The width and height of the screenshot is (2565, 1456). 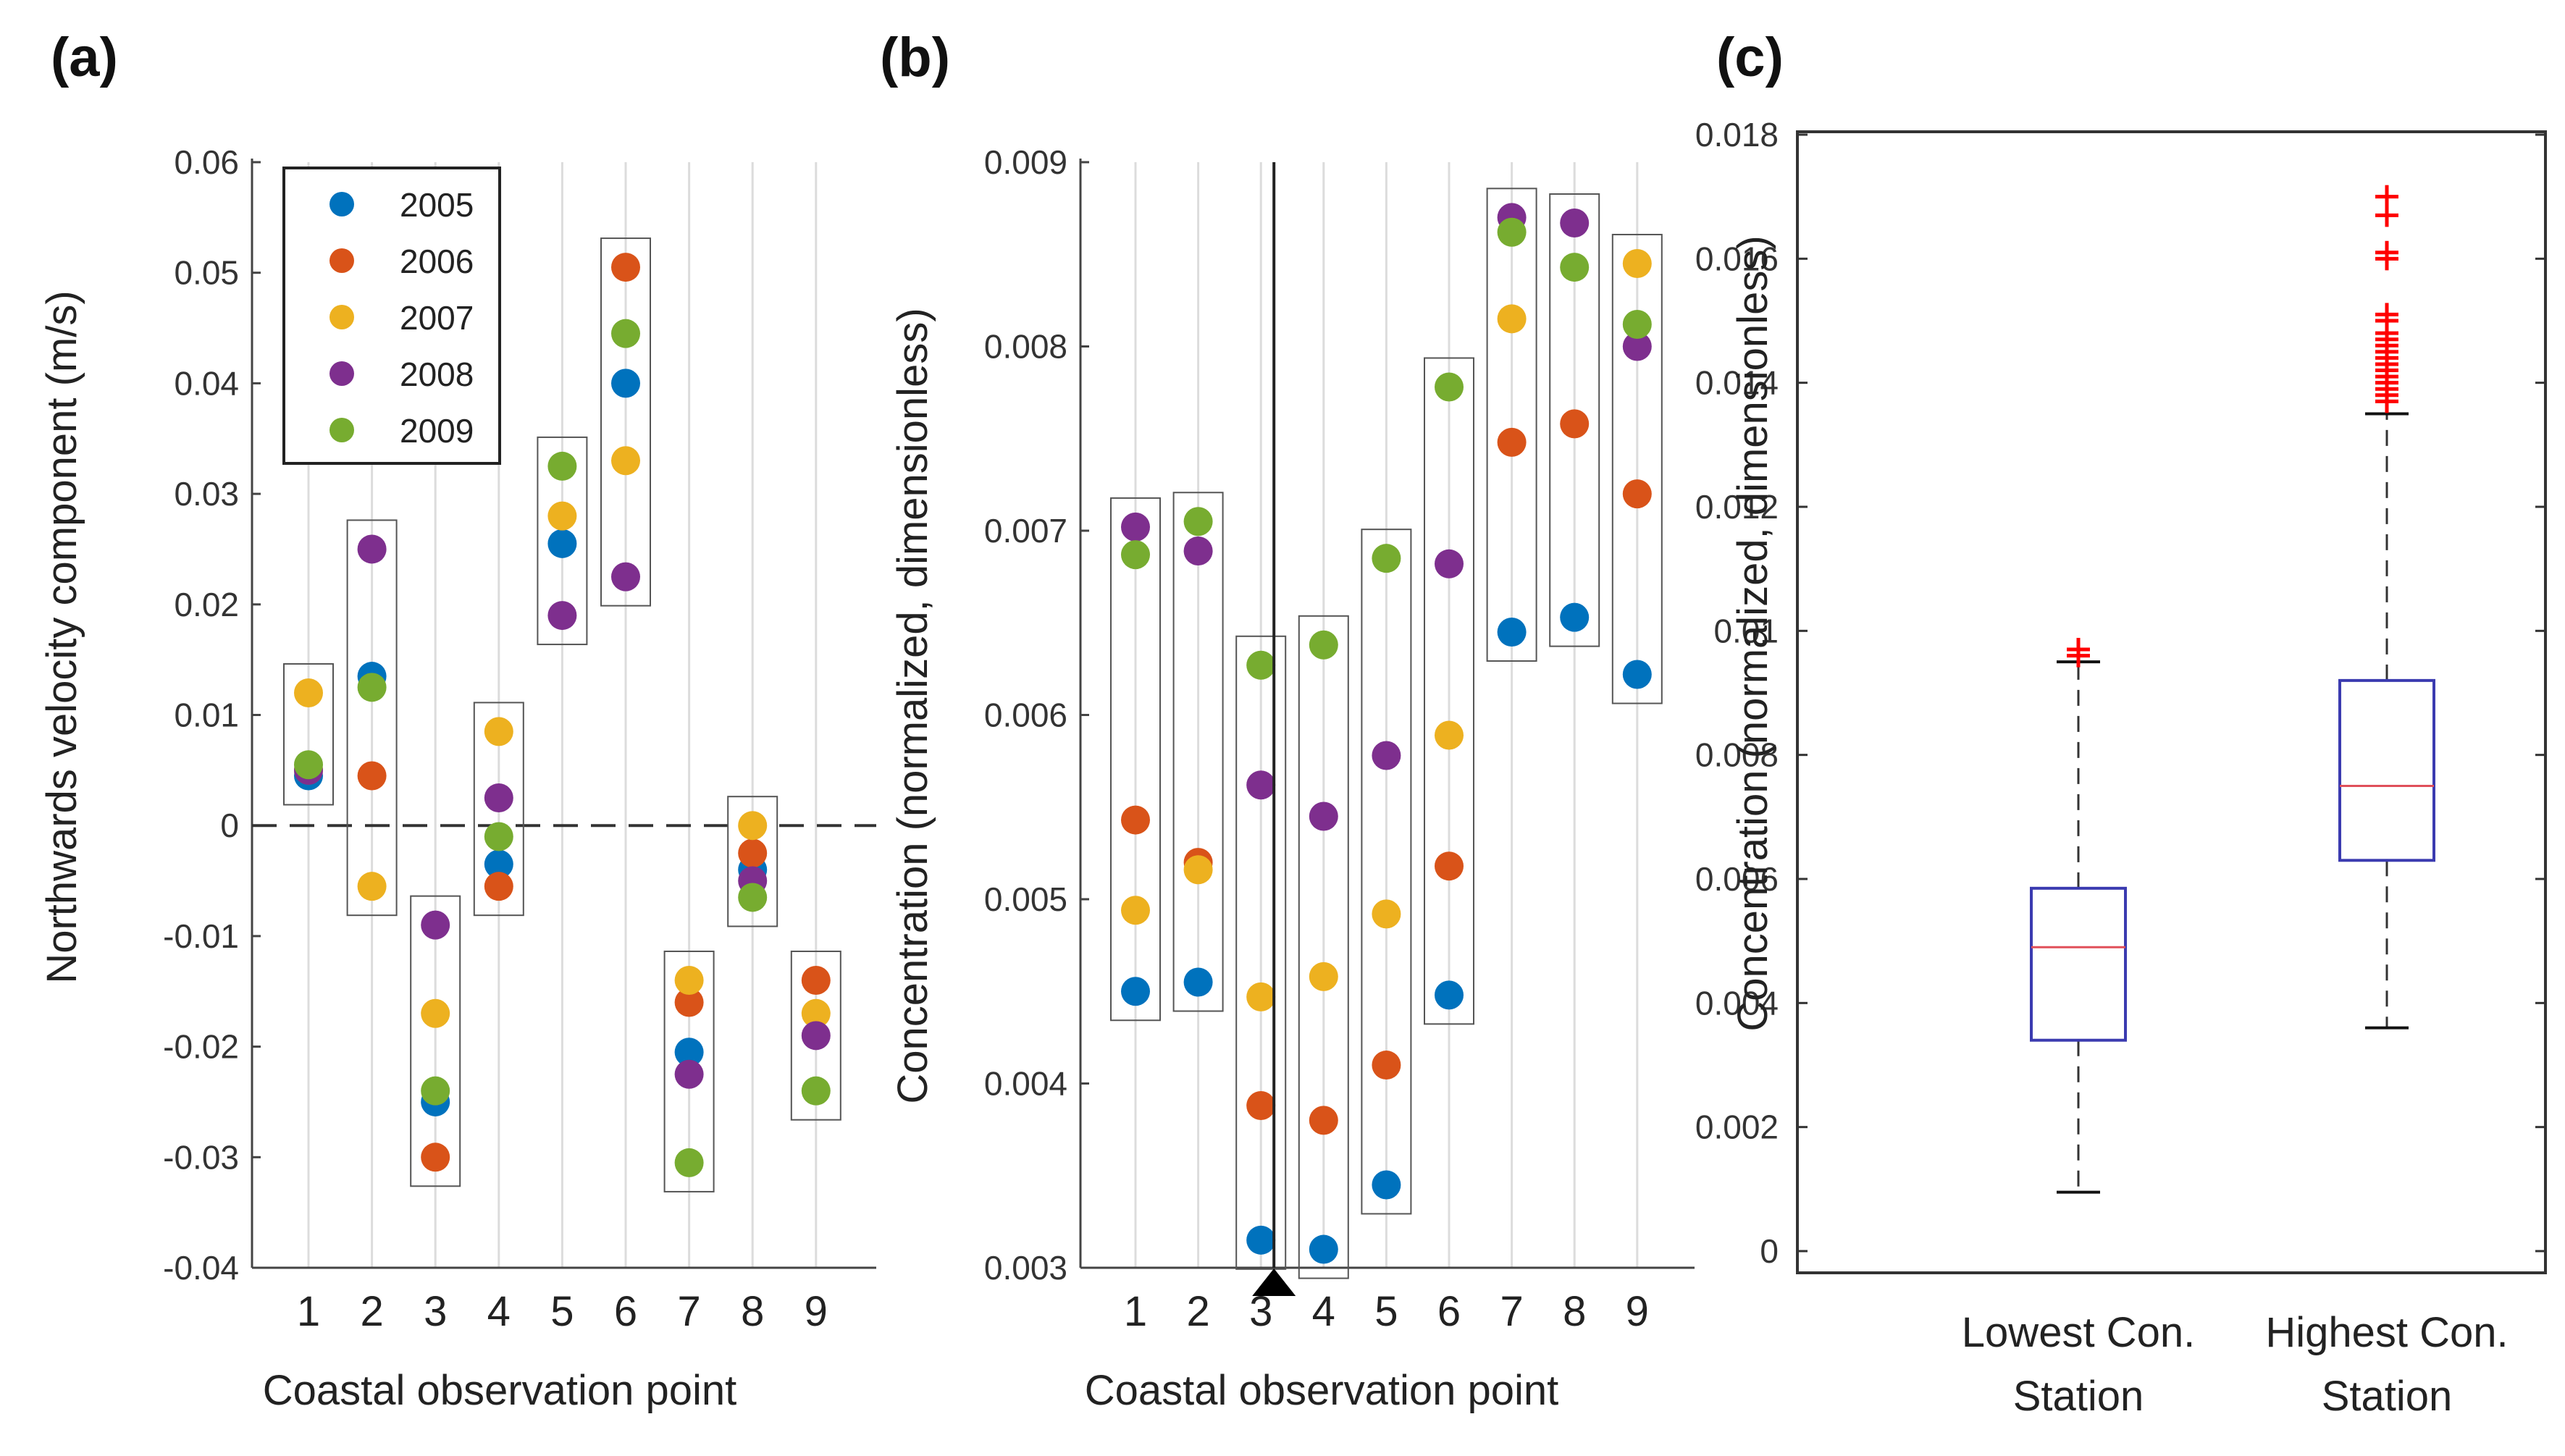 I want to click on panel-a-legend-marker-2005, so click(x=341, y=204).